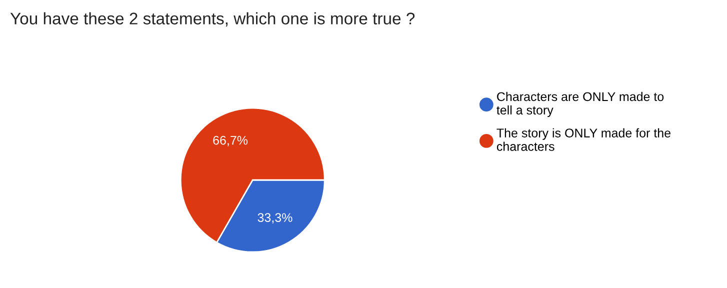  I want to click on chart-title: You have these 2 statements, which one is more true ?, so click(212, 19).